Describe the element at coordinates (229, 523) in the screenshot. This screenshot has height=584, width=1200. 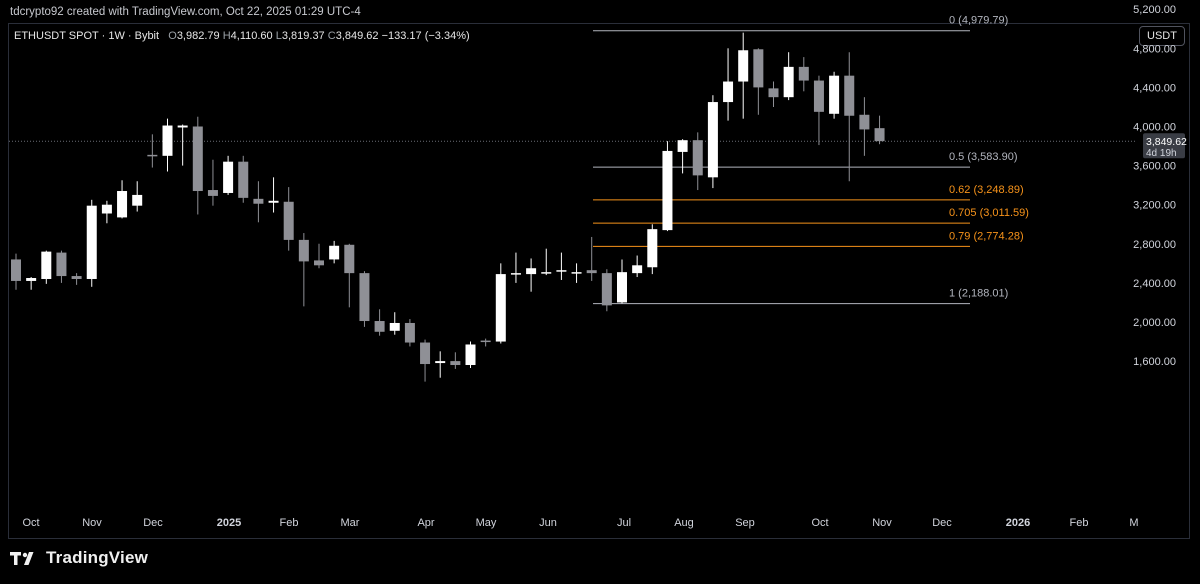
I see `x-axis-tick-label: 2025` at that location.